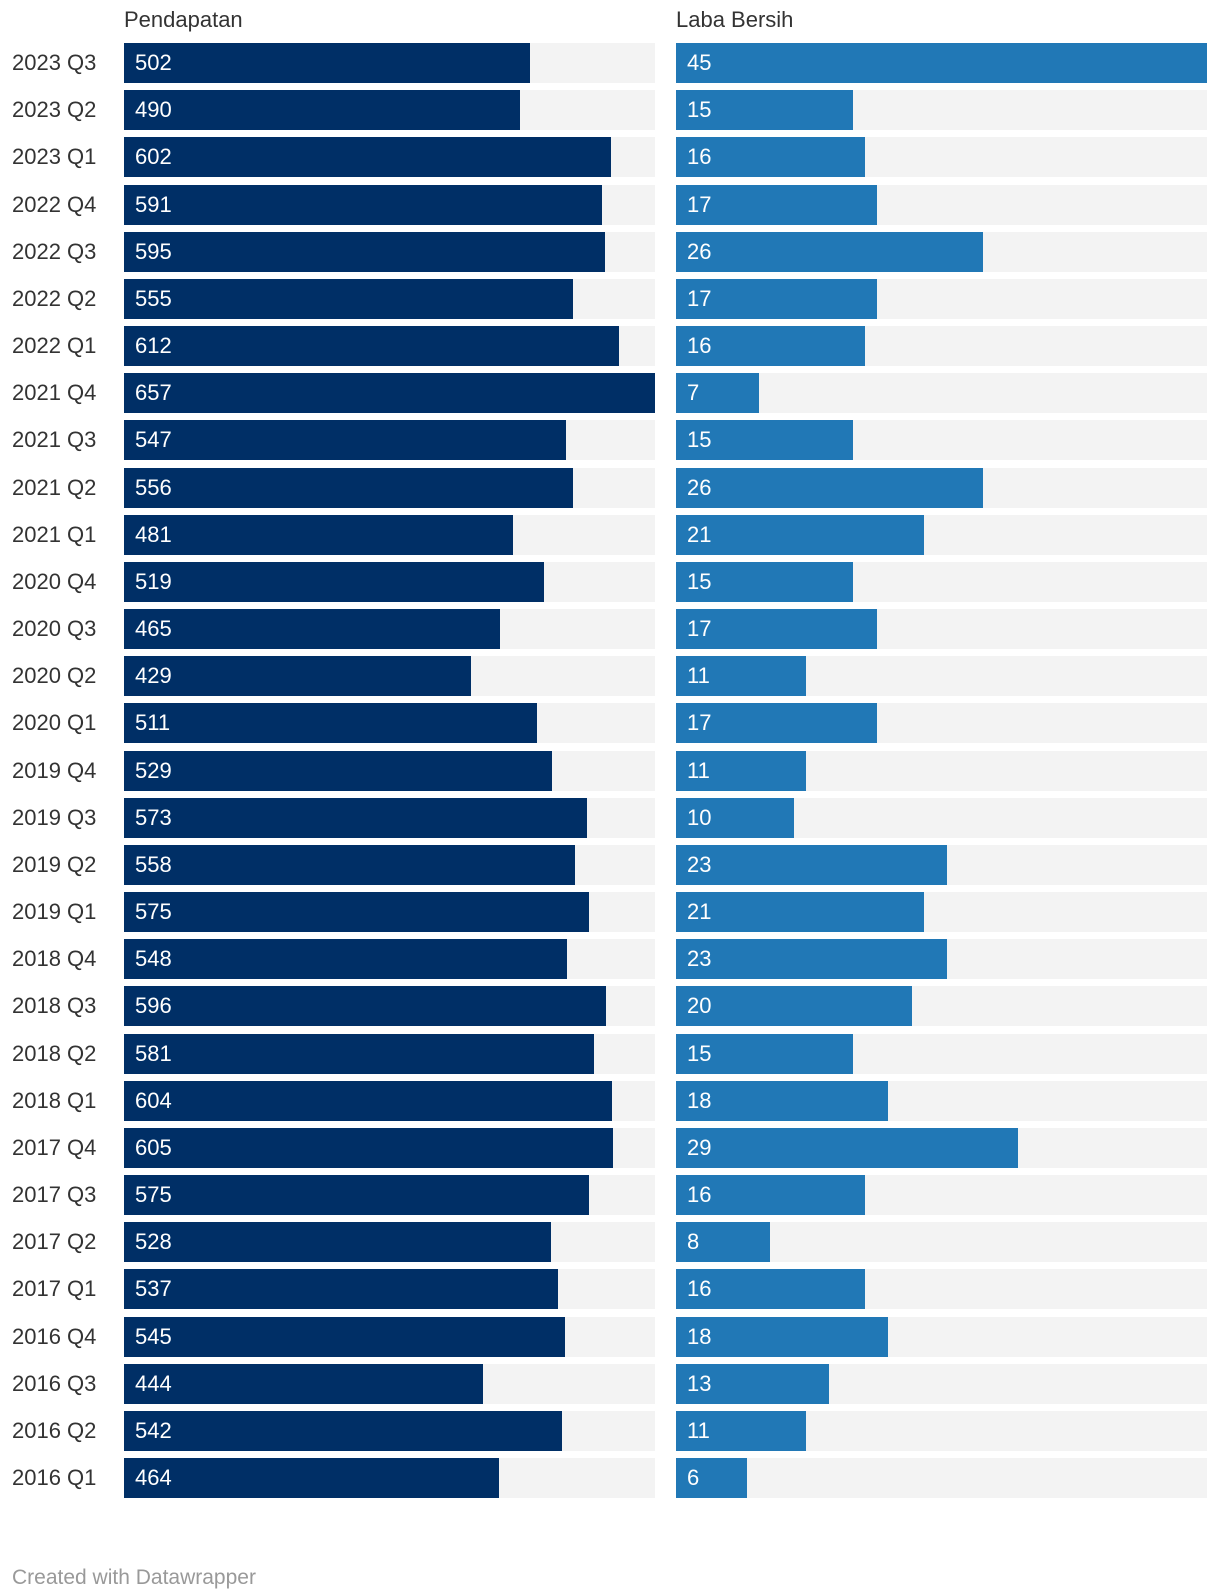 This screenshot has width=1220, height=1596. Describe the element at coordinates (941, 63) in the screenshot. I see `net-profit-bar: 45` at that location.